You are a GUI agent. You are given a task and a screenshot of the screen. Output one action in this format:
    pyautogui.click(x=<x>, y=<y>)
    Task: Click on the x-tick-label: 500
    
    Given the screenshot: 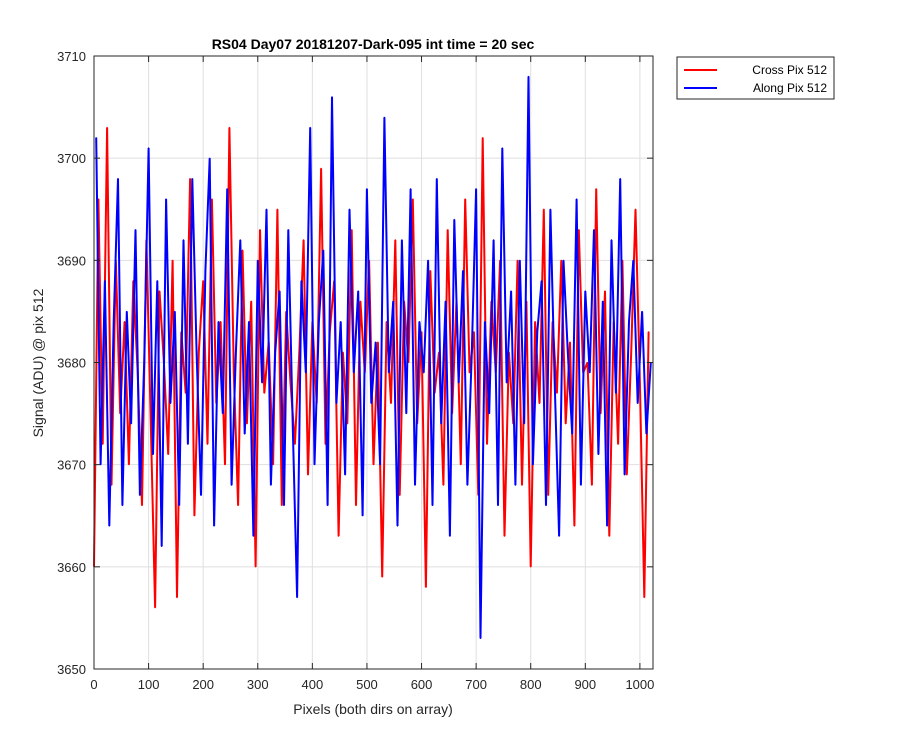 What is the action you would take?
    pyautogui.click(x=367, y=684)
    